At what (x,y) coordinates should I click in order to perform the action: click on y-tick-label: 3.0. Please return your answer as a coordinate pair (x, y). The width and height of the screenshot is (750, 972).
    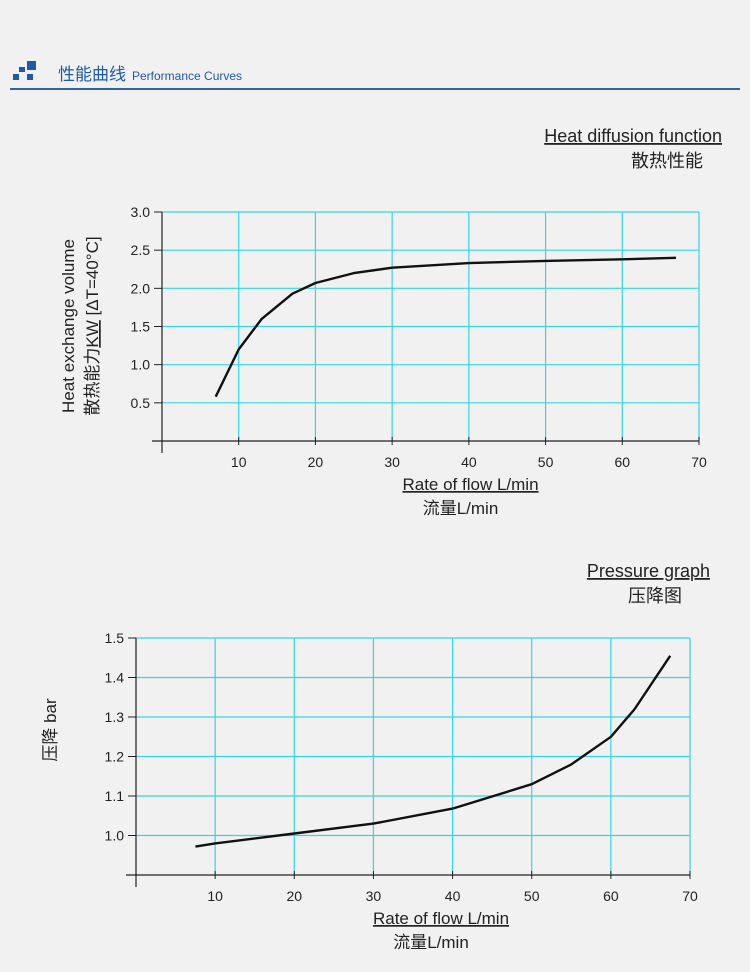
    Looking at the image, I should click on (141, 212).